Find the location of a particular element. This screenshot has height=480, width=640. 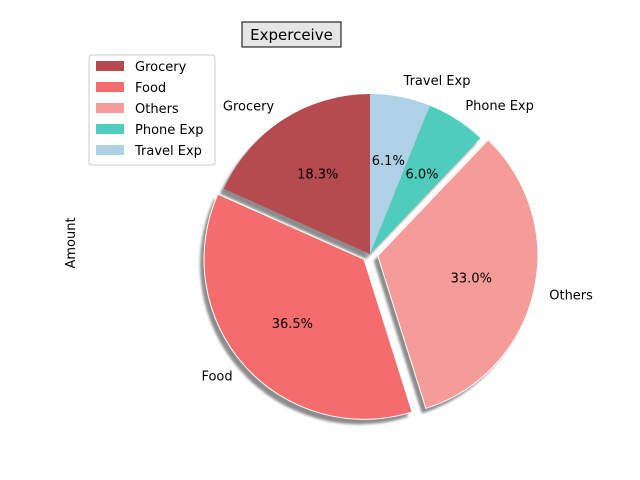

slice-travel-exp is located at coordinates (400, 174).